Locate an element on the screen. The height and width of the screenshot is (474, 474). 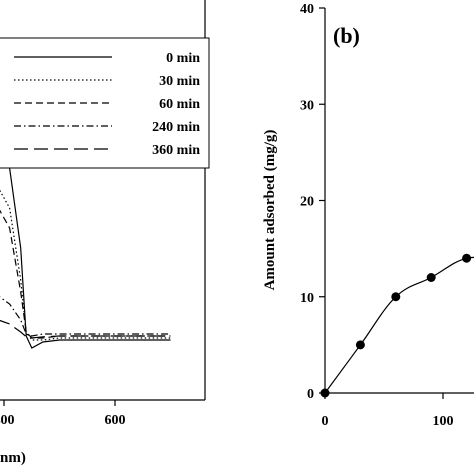
panel-b-y-axis-label: Amount adsorbed (mg/g) is located at coordinates (270, 210).